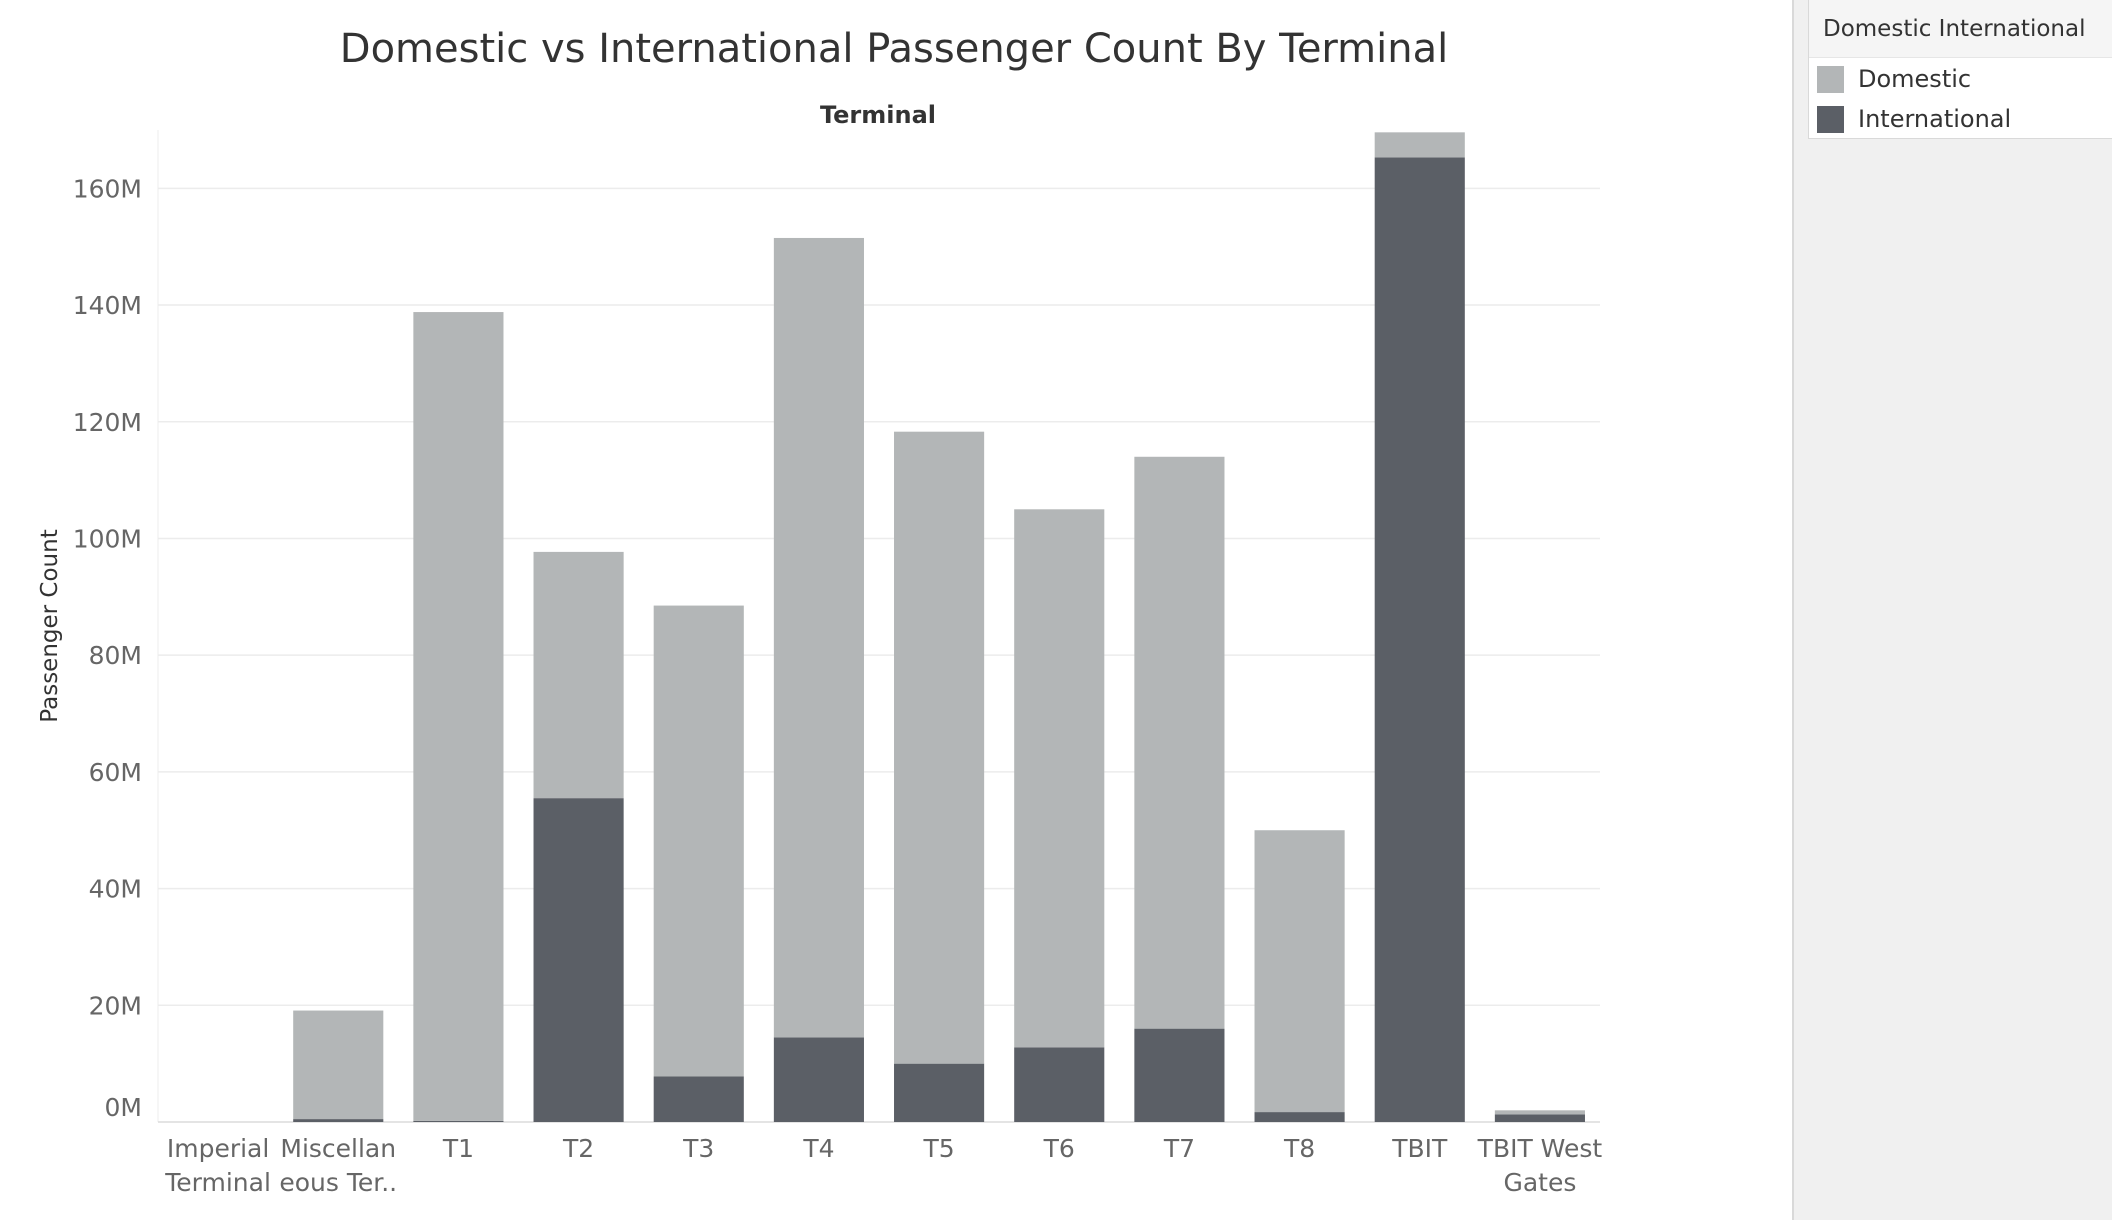 This screenshot has height=1220, width=2112. What do you see at coordinates (107, 538) in the screenshot?
I see `y-tick-label: 100M` at bounding box center [107, 538].